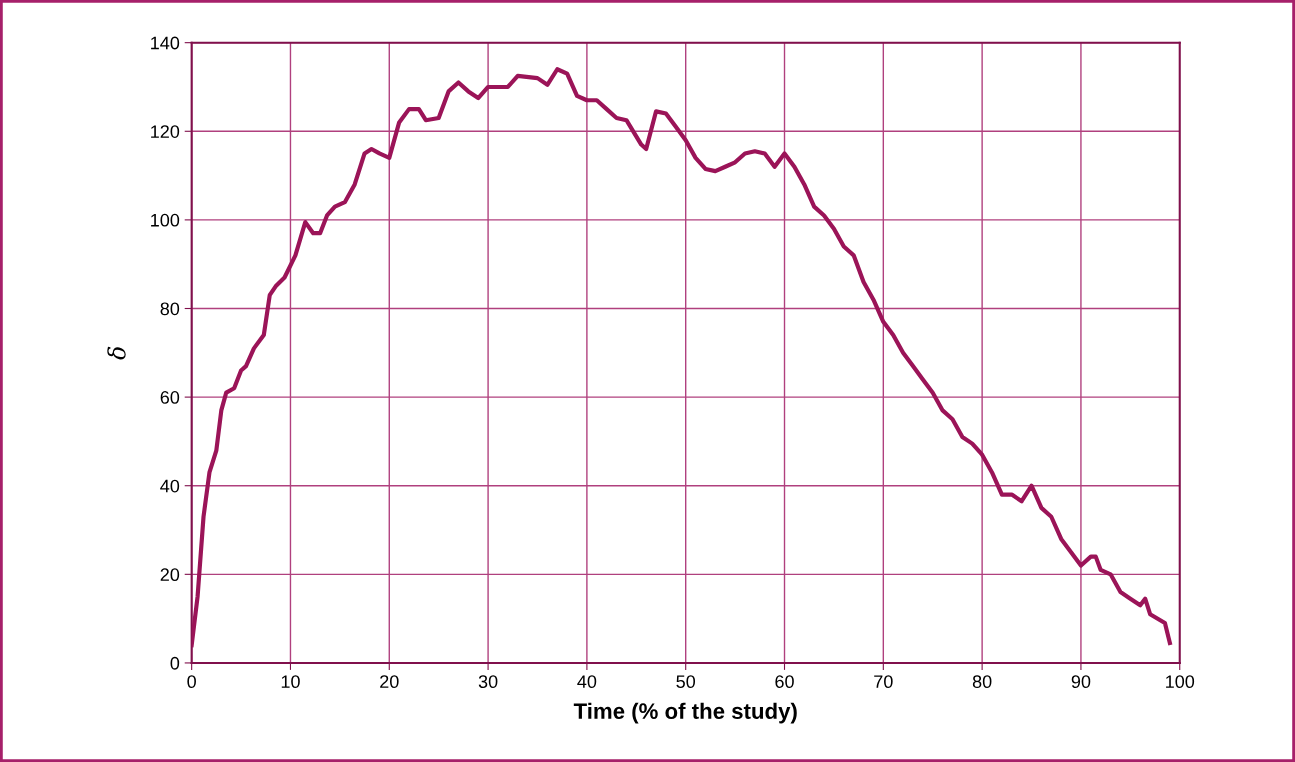 The width and height of the screenshot is (1295, 762). What do you see at coordinates (170, 486) in the screenshot?
I see `y-tick-label: 40` at bounding box center [170, 486].